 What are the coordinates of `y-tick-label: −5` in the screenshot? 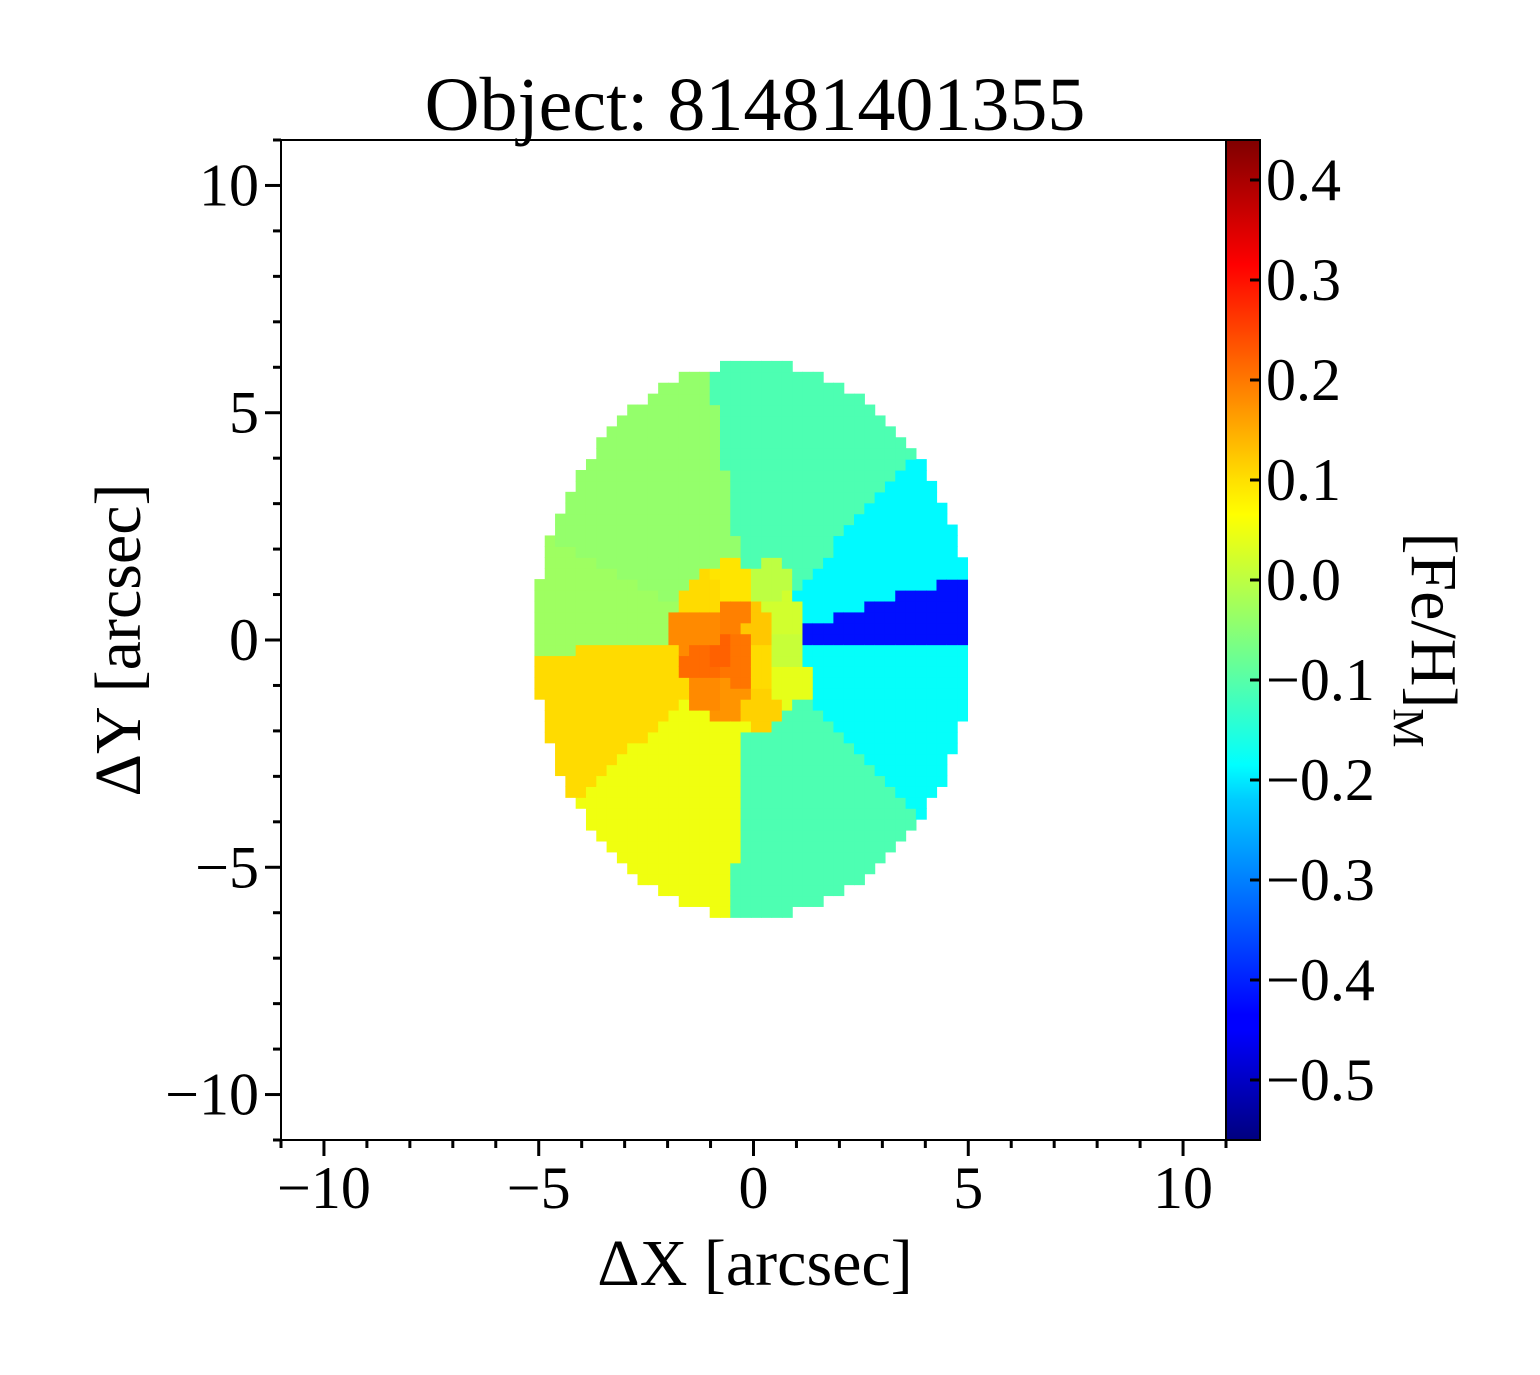 It's located at (227, 867).